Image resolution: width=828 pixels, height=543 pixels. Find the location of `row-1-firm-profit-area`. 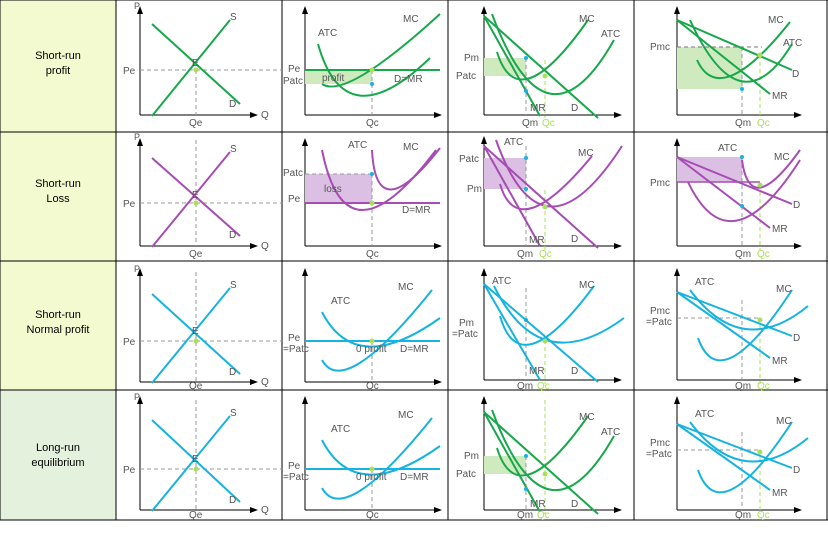

row-1-firm-profit-area is located at coordinates (338, 77).